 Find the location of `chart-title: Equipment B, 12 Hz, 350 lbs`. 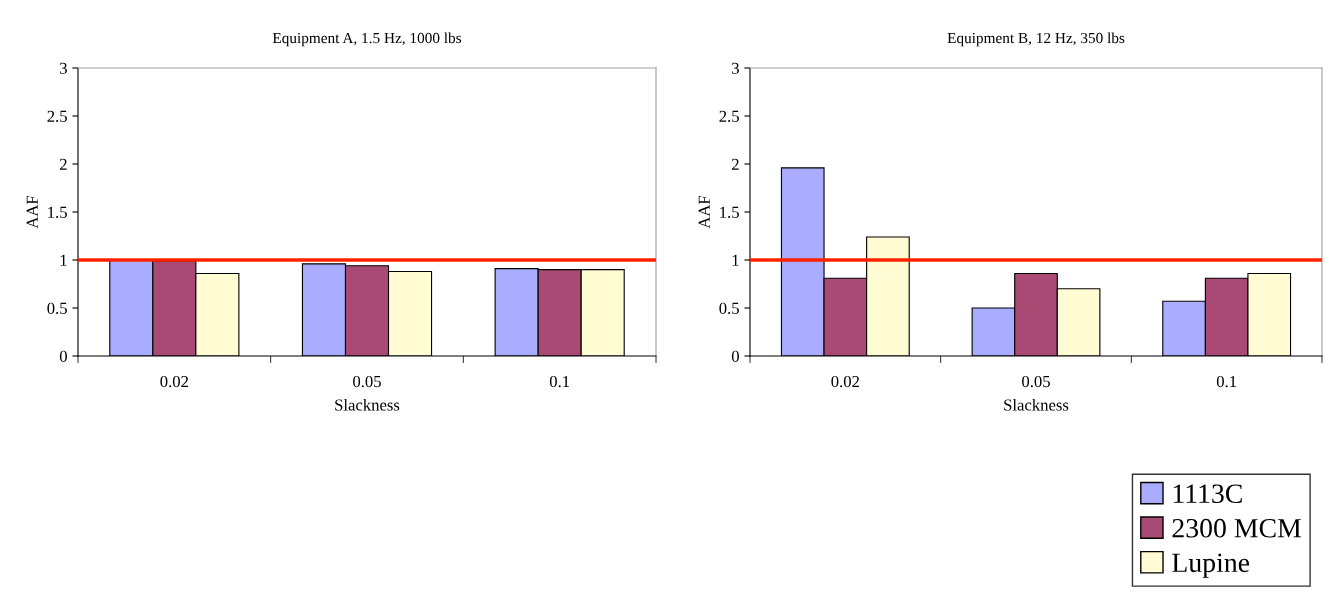

chart-title: Equipment B, 12 Hz, 350 lbs is located at coordinates (1036, 39).